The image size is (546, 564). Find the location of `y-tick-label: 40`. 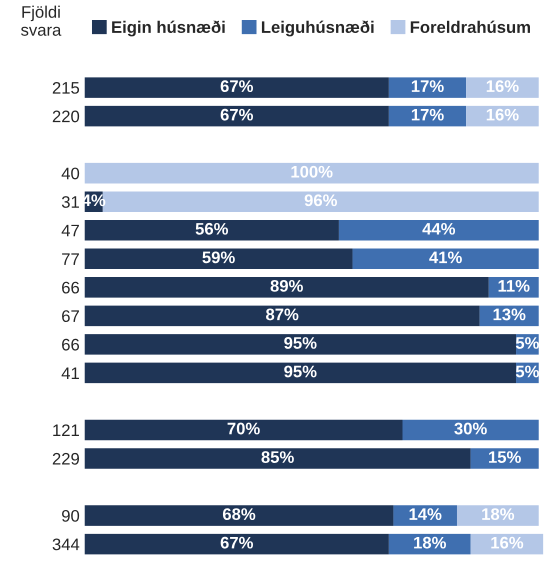

y-tick-label: 40 is located at coordinates (71, 174).